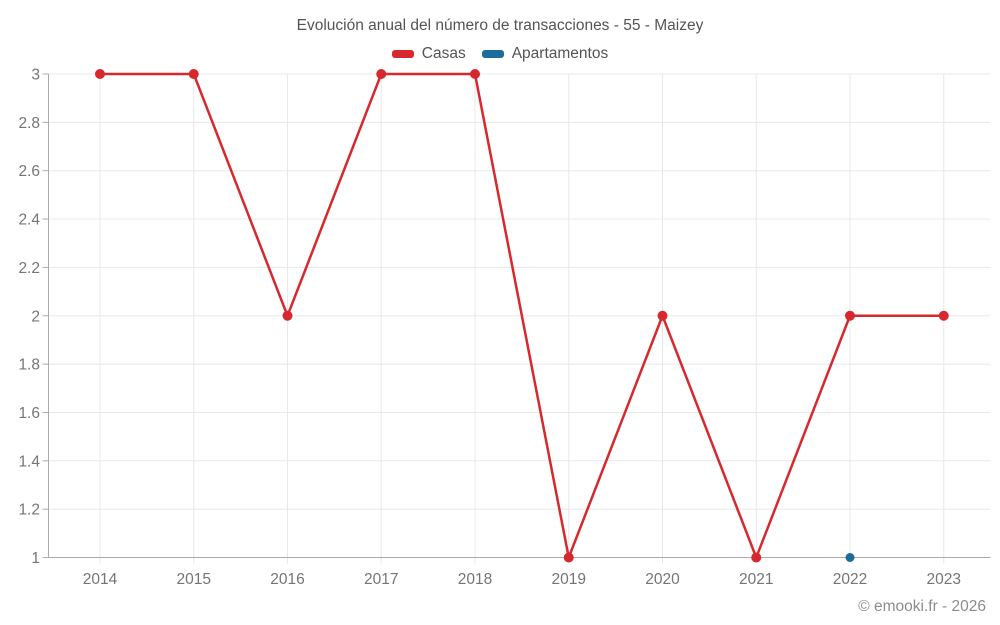 This screenshot has width=1000, height=625. What do you see at coordinates (287, 579) in the screenshot?
I see `x-tick-label: 2016` at bounding box center [287, 579].